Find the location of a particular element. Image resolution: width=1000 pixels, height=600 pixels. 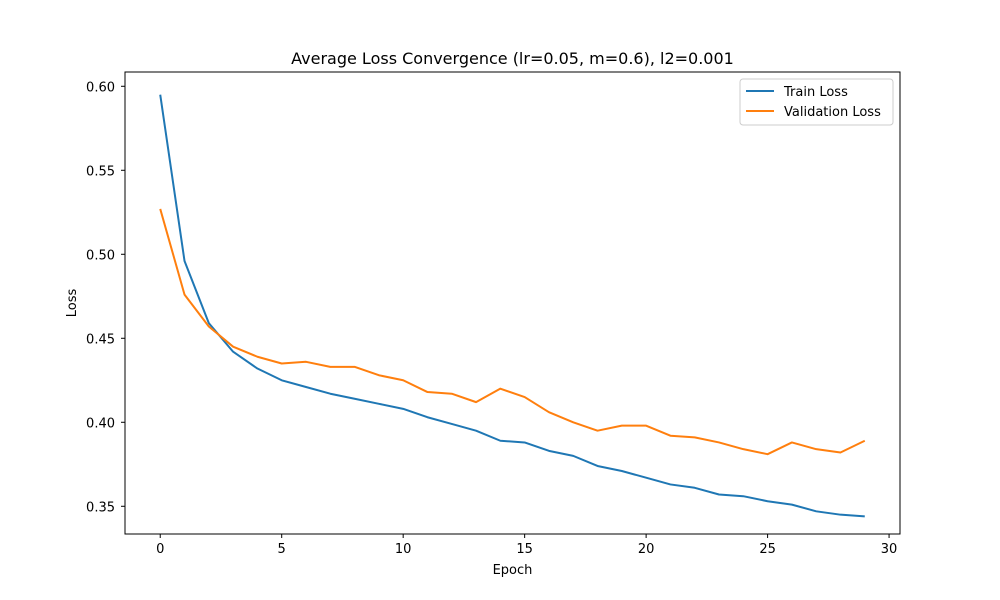

y-tick-label: 0.60 is located at coordinates (100, 87).